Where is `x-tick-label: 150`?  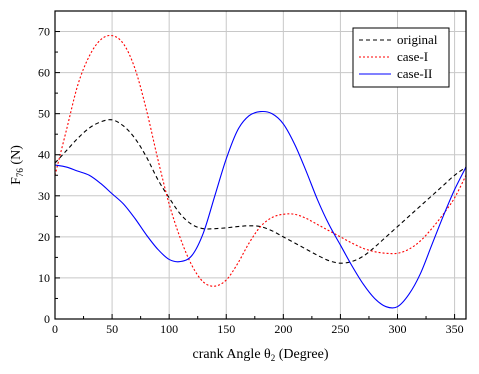
x-tick-label: 150 is located at coordinates (226, 329).